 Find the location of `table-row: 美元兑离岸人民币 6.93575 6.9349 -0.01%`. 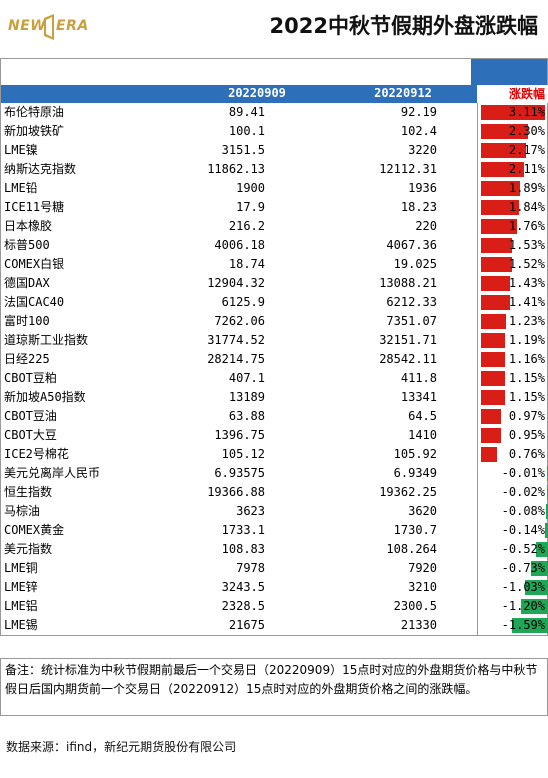

table-row: 美元兑离岸人民币 6.93575 6.9349 -0.01% is located at coordinates (274, 473).